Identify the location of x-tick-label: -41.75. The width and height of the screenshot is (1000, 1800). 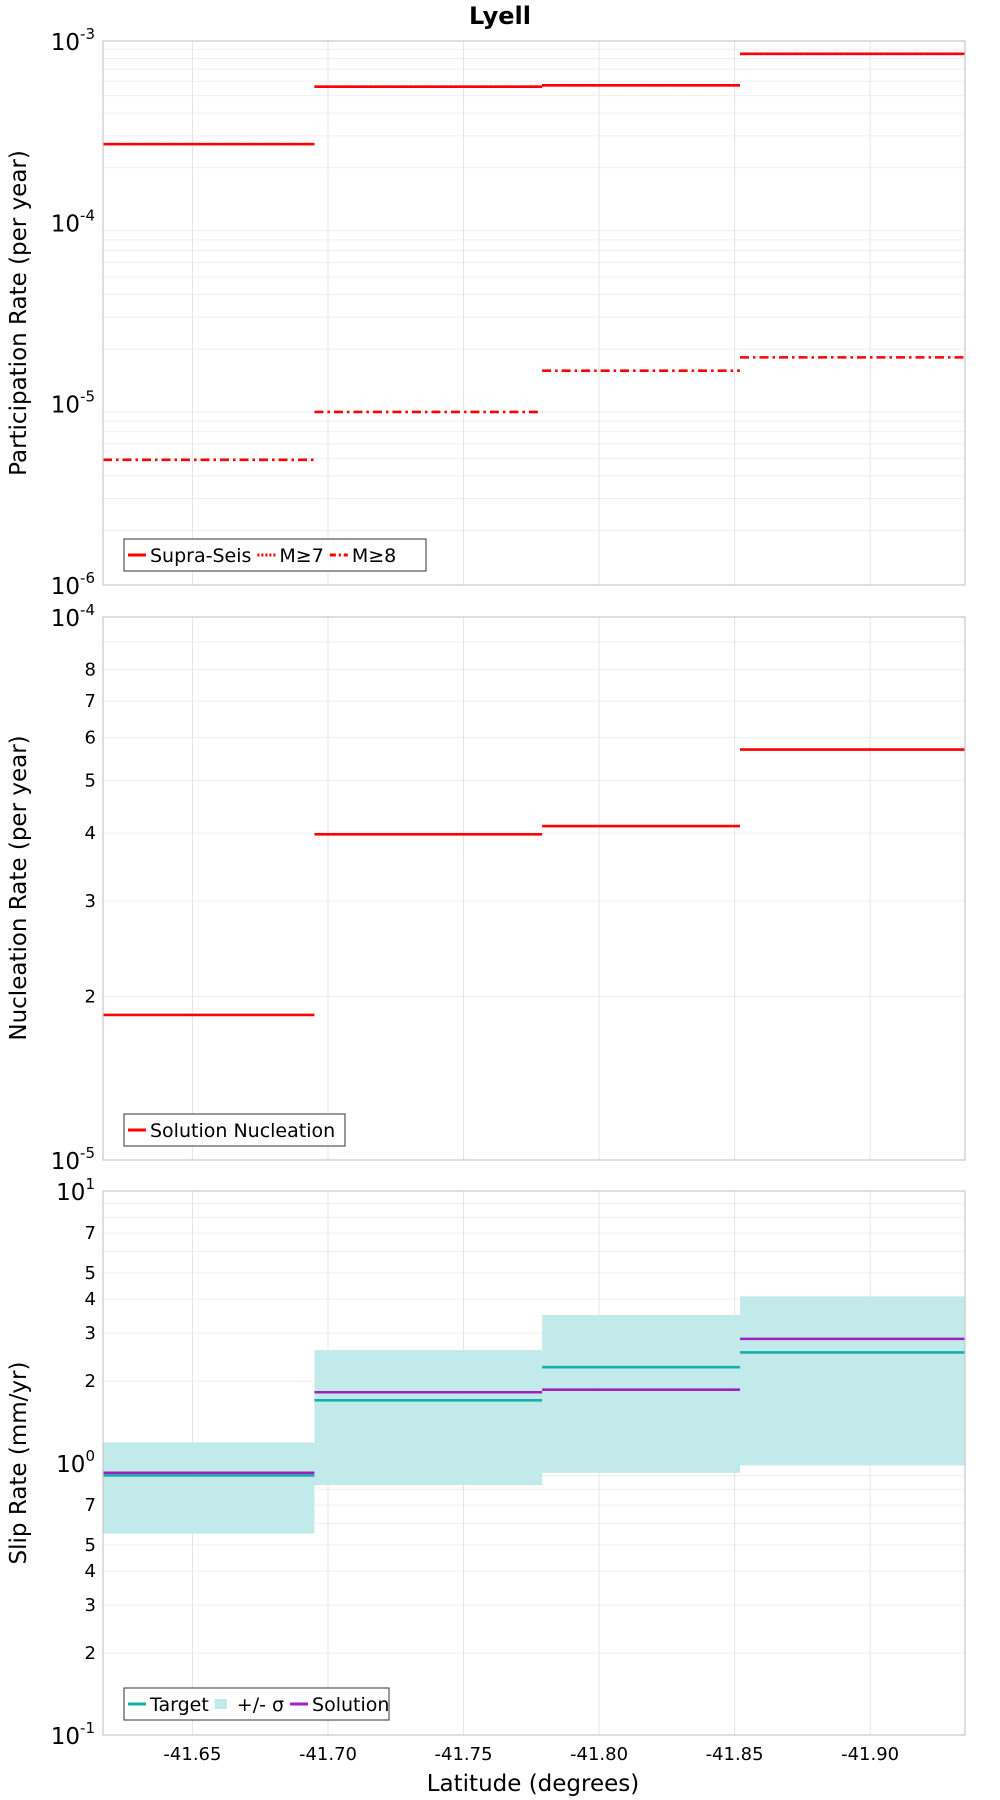
(464, 1754).